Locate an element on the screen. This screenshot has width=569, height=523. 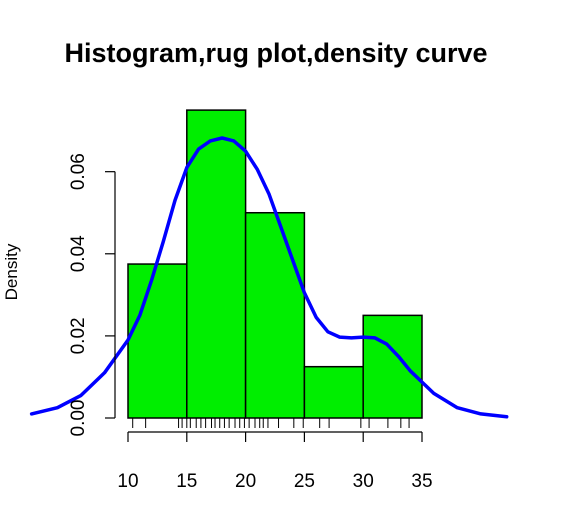
x-tick-label: 25 is located at coordinates (304, 481).